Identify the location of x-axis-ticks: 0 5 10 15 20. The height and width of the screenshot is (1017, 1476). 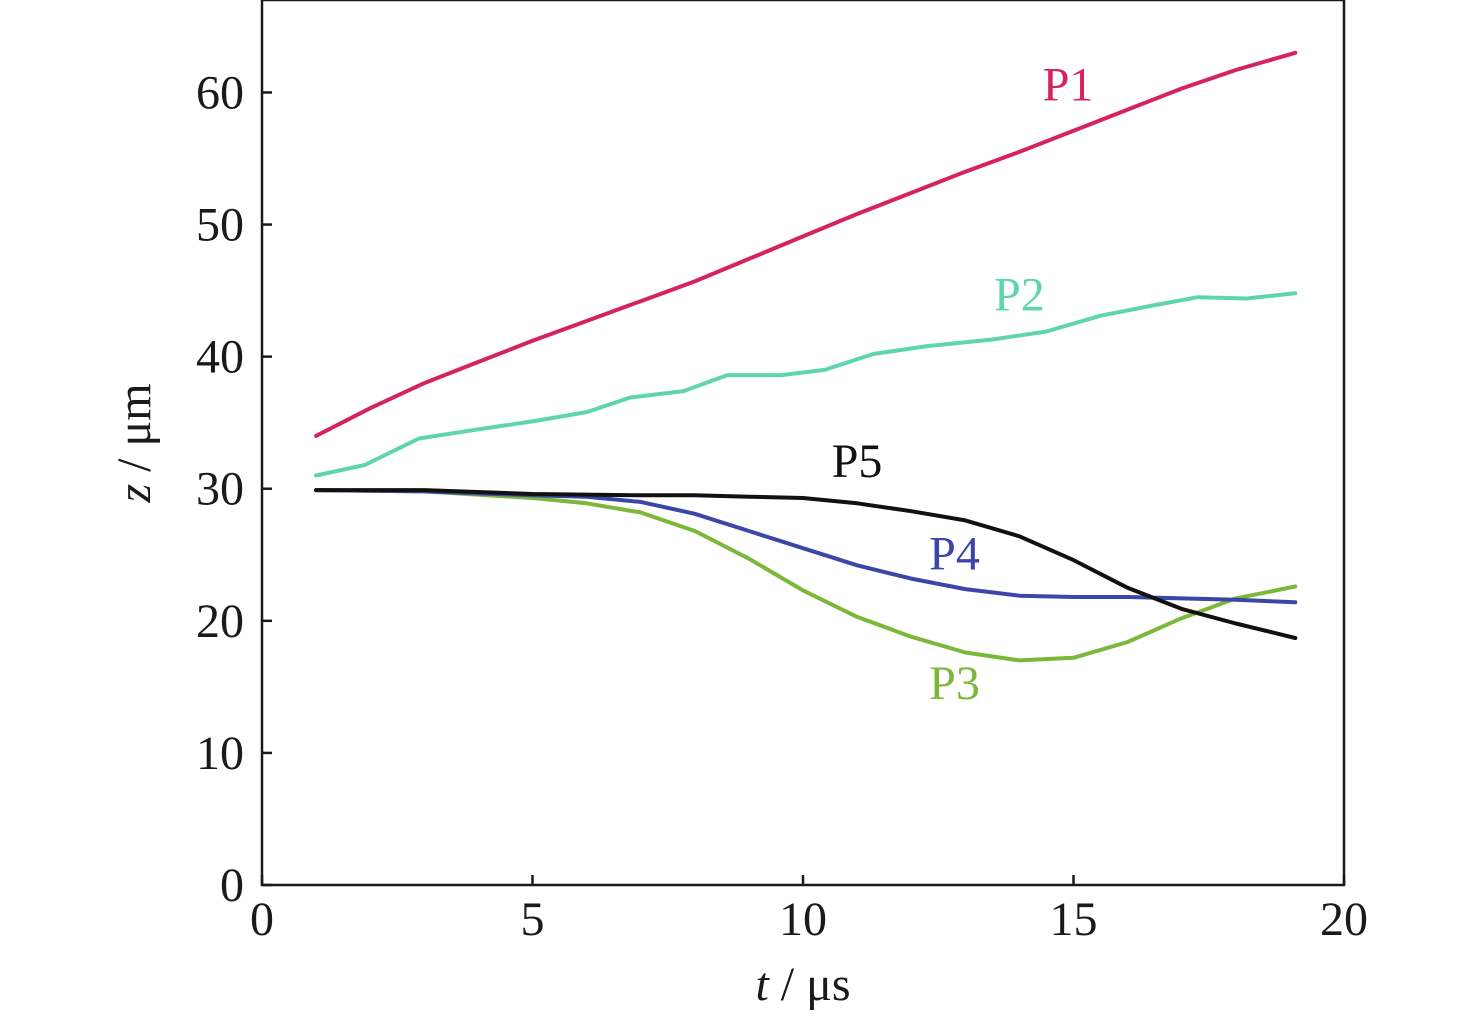
(809, 910).